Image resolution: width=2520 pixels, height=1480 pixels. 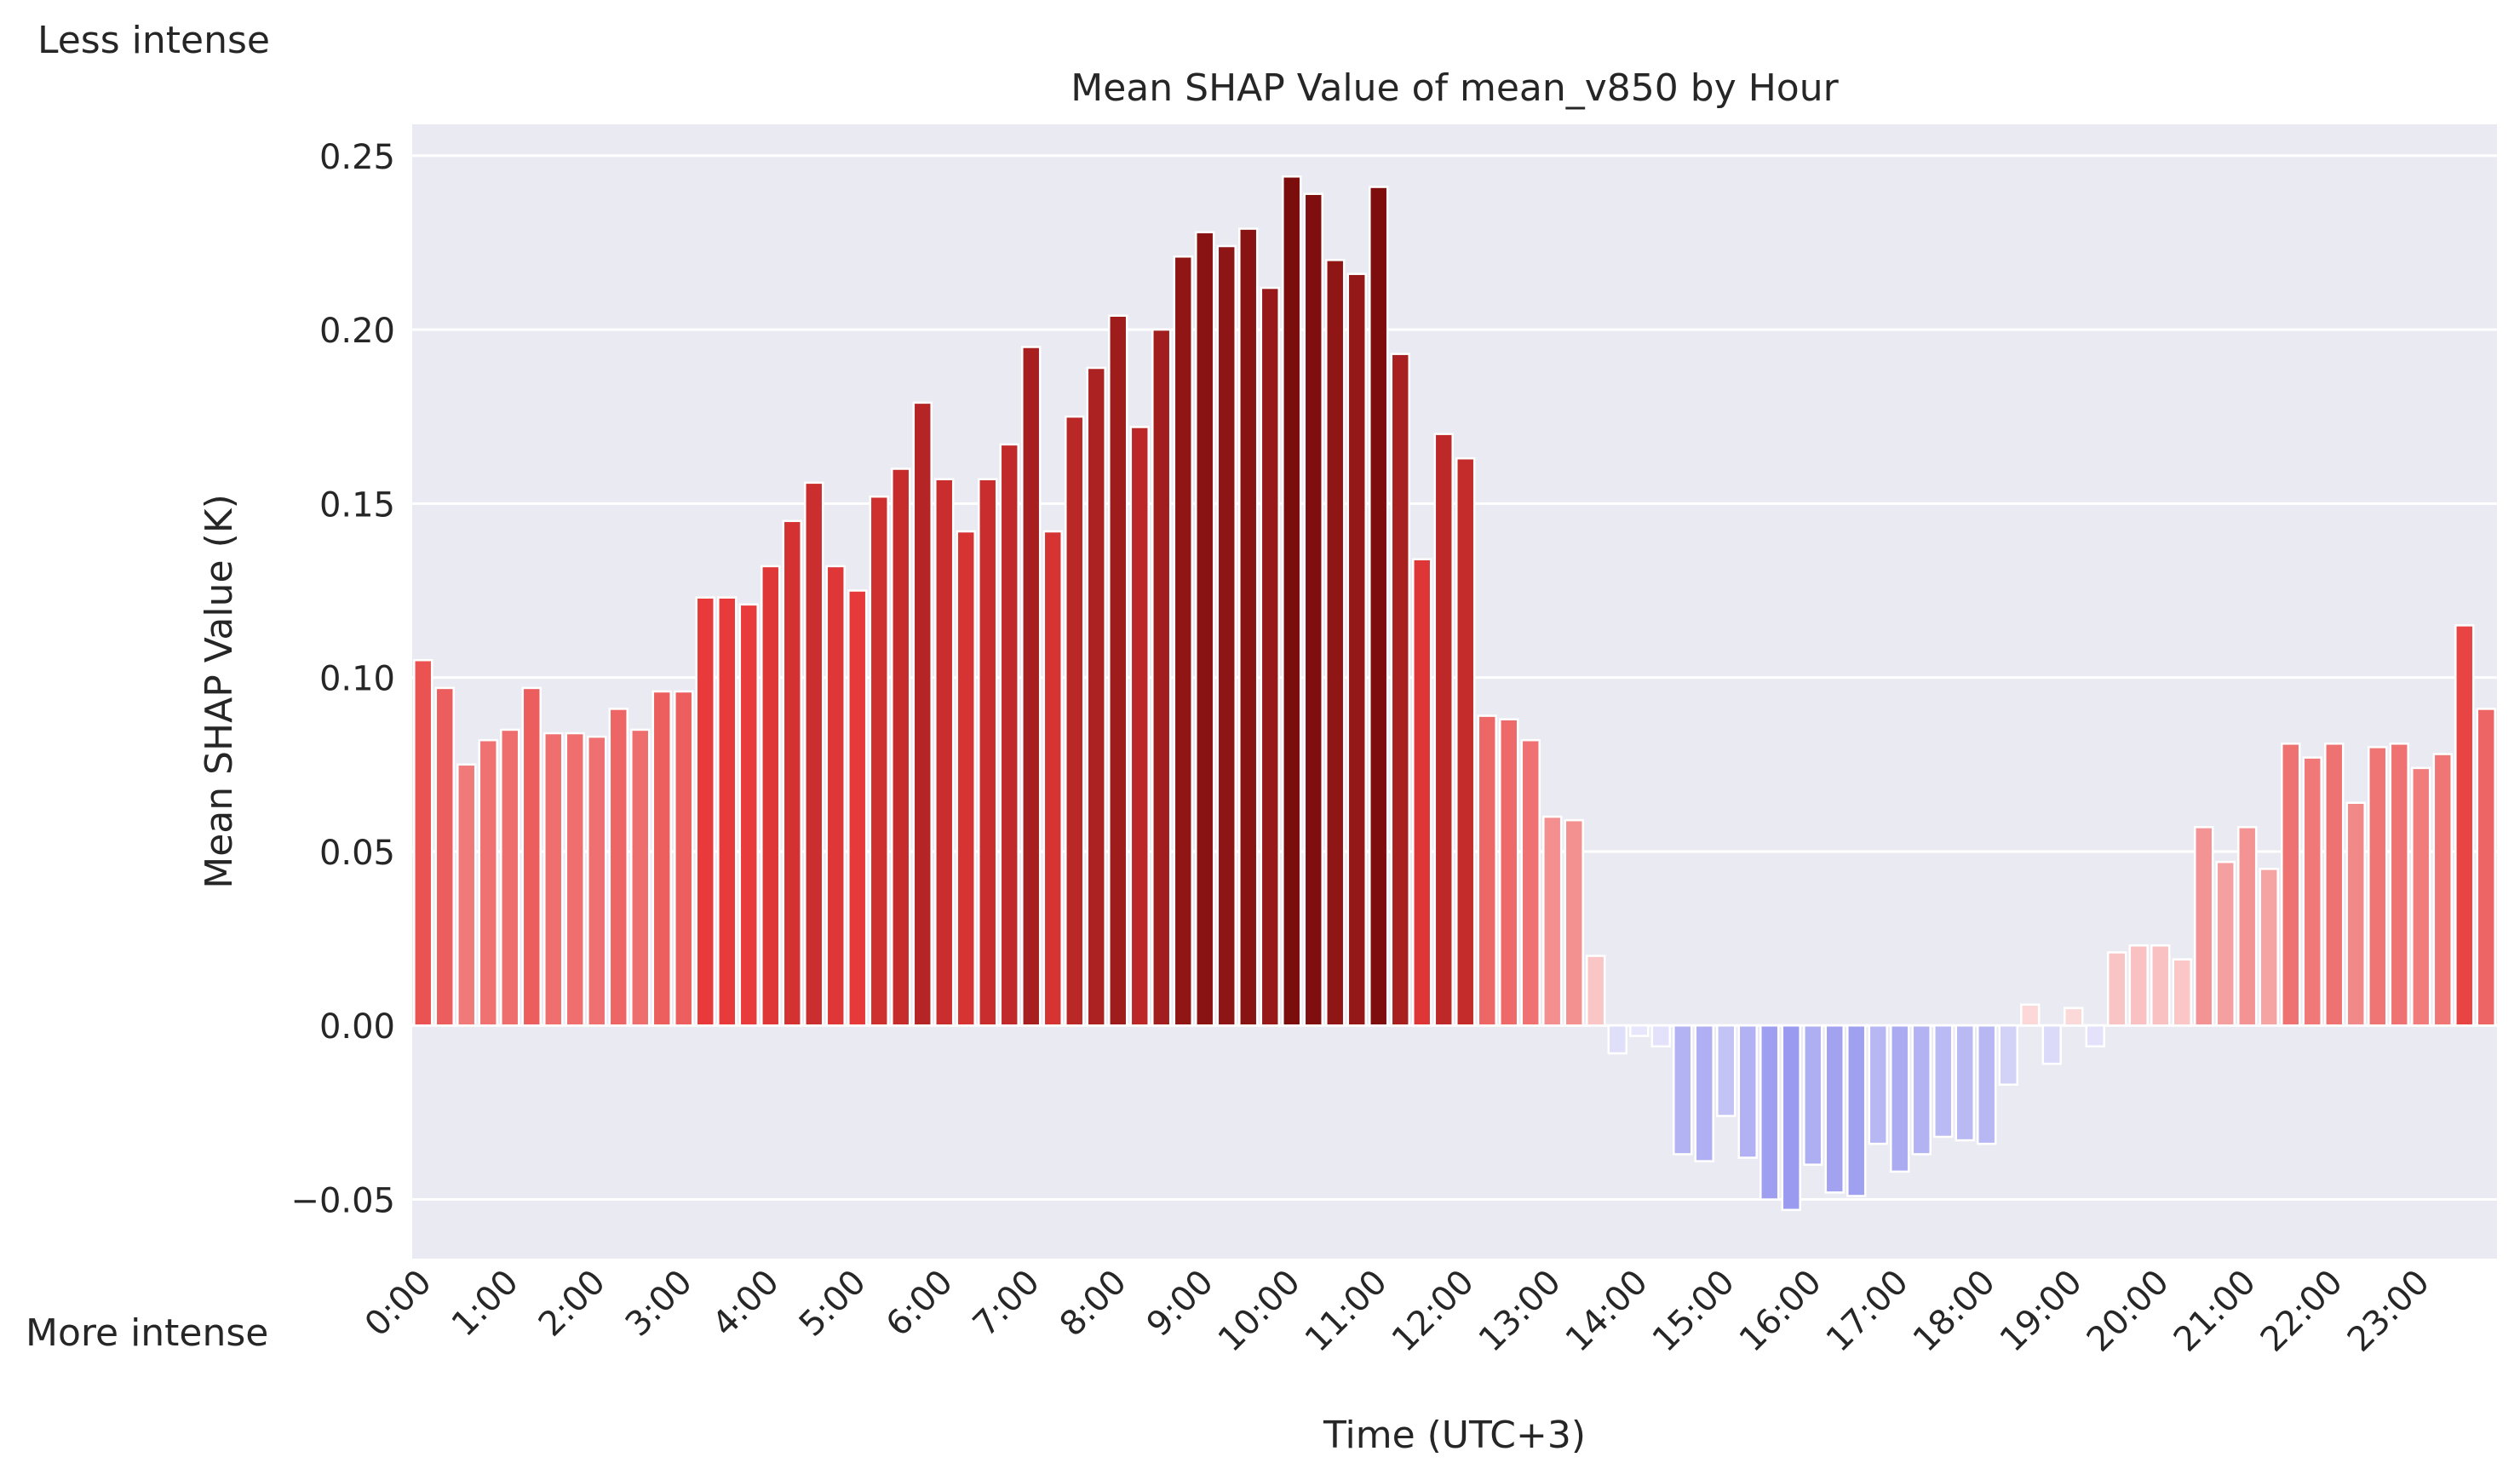 What do you see at coordinates (1455, 1436) in the screenshot?
I see `x-axis-label: Time (UTC+3)` at bounding box center [1455, 1436].